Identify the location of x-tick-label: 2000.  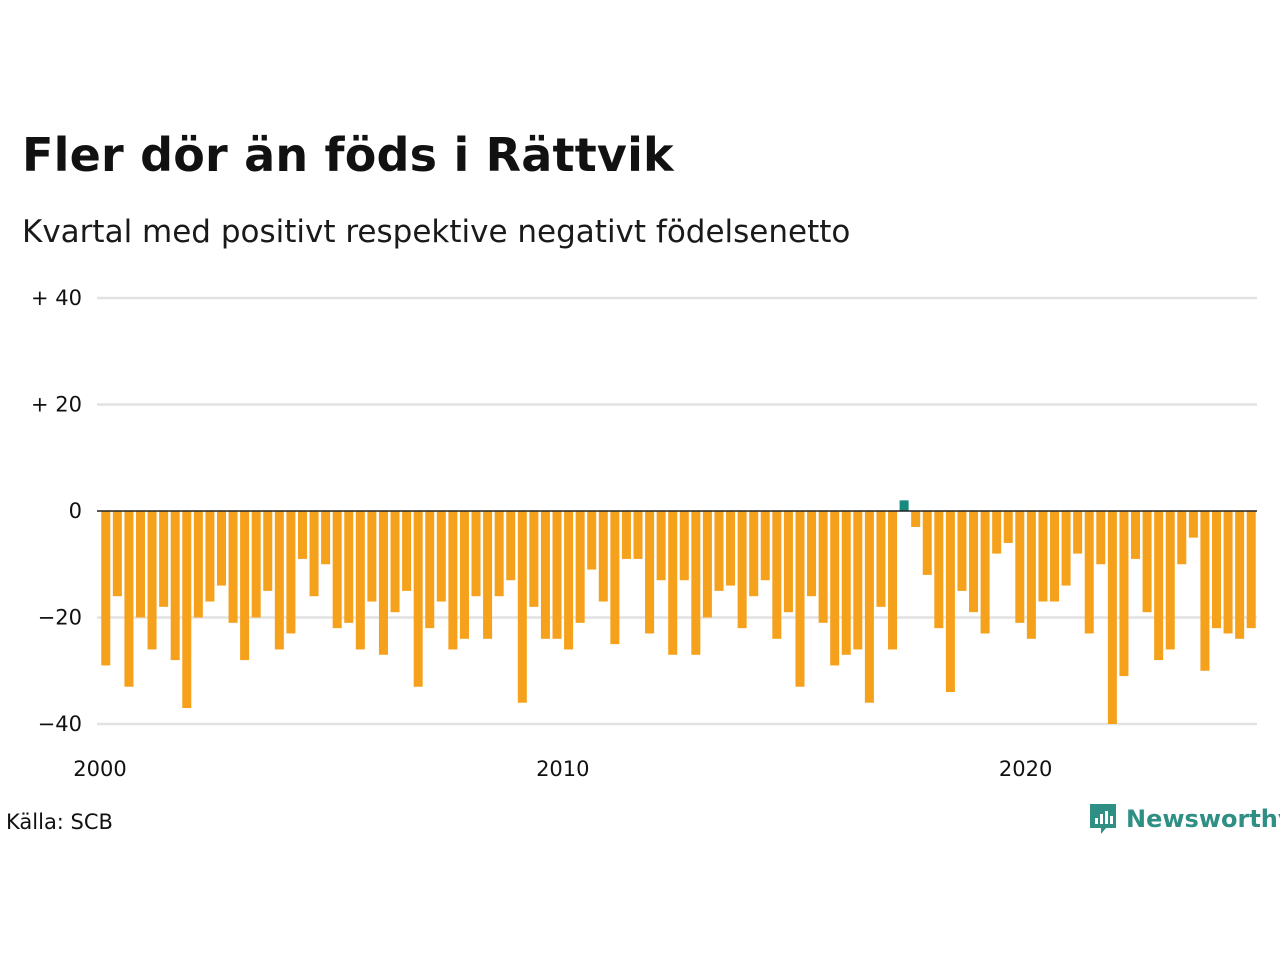
(99, 769).